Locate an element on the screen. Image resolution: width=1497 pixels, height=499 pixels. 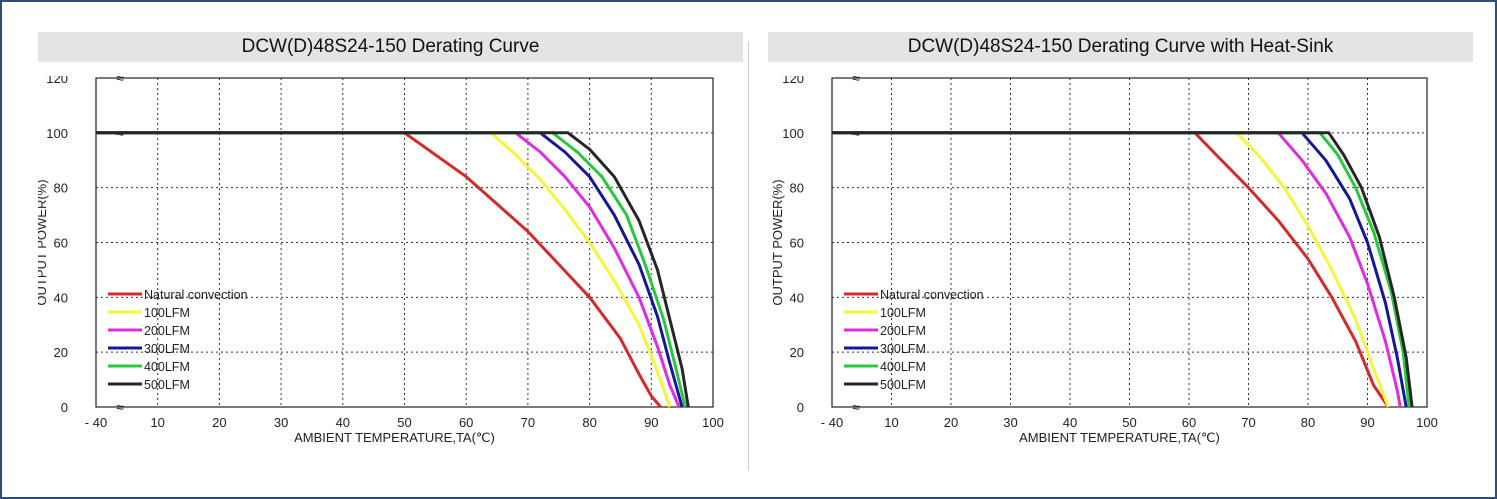
panel-divider is located at coordinates (748, 256).